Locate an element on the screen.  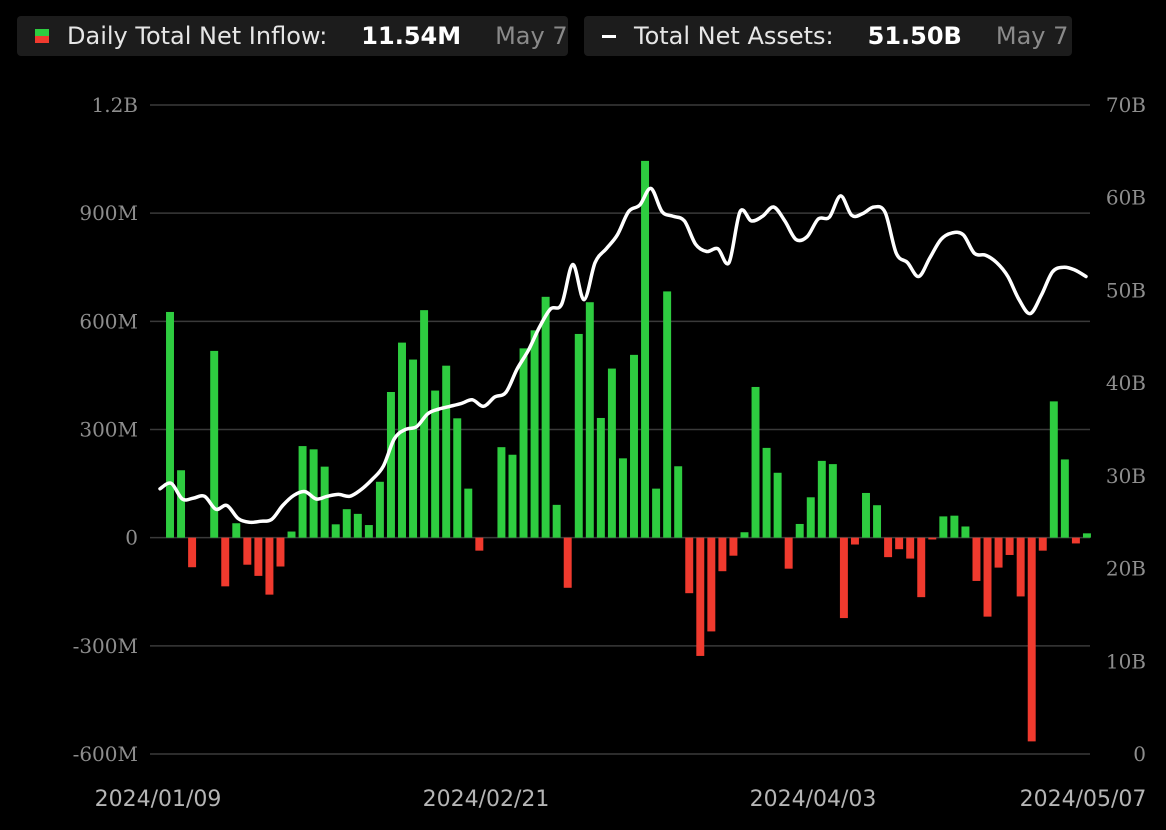
right-tick-label: 40B is located at coordinates (1126, 383).